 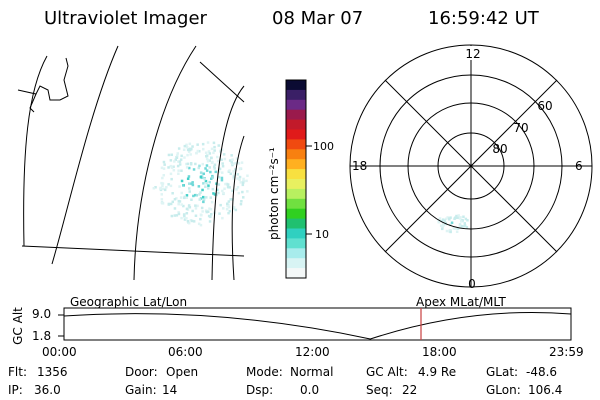 I want to click on date-label: 08 Mar 07, so click(x=317, y=18).